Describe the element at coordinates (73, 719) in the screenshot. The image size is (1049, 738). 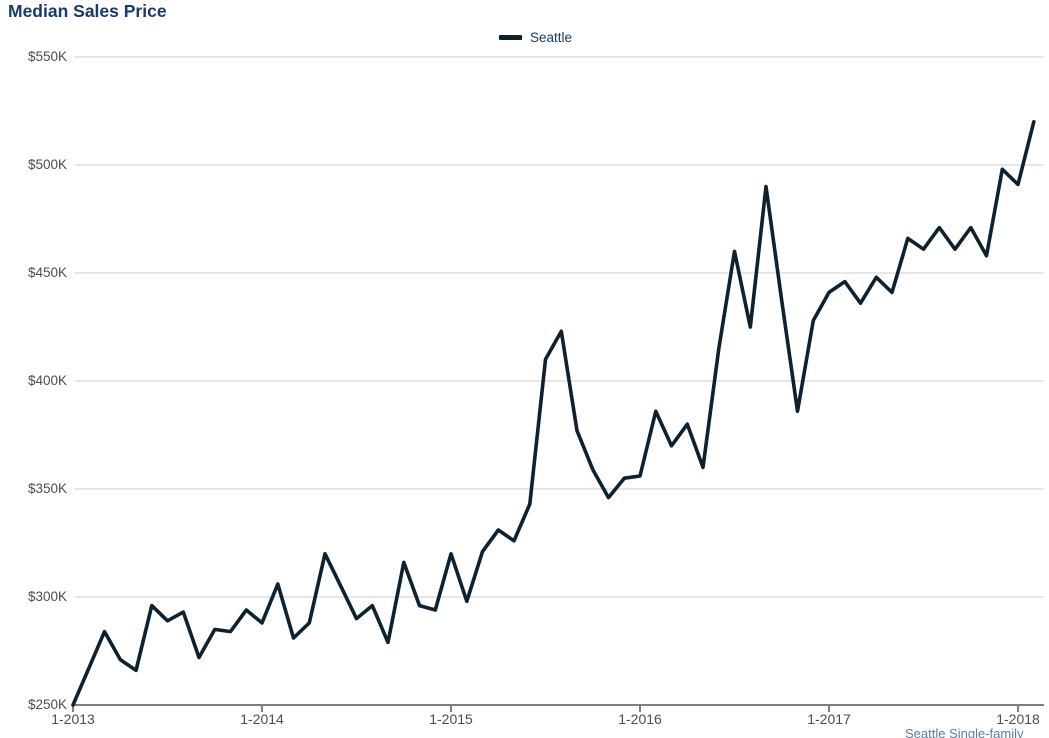
I see `x-tick-label: 1-2013` at that location.